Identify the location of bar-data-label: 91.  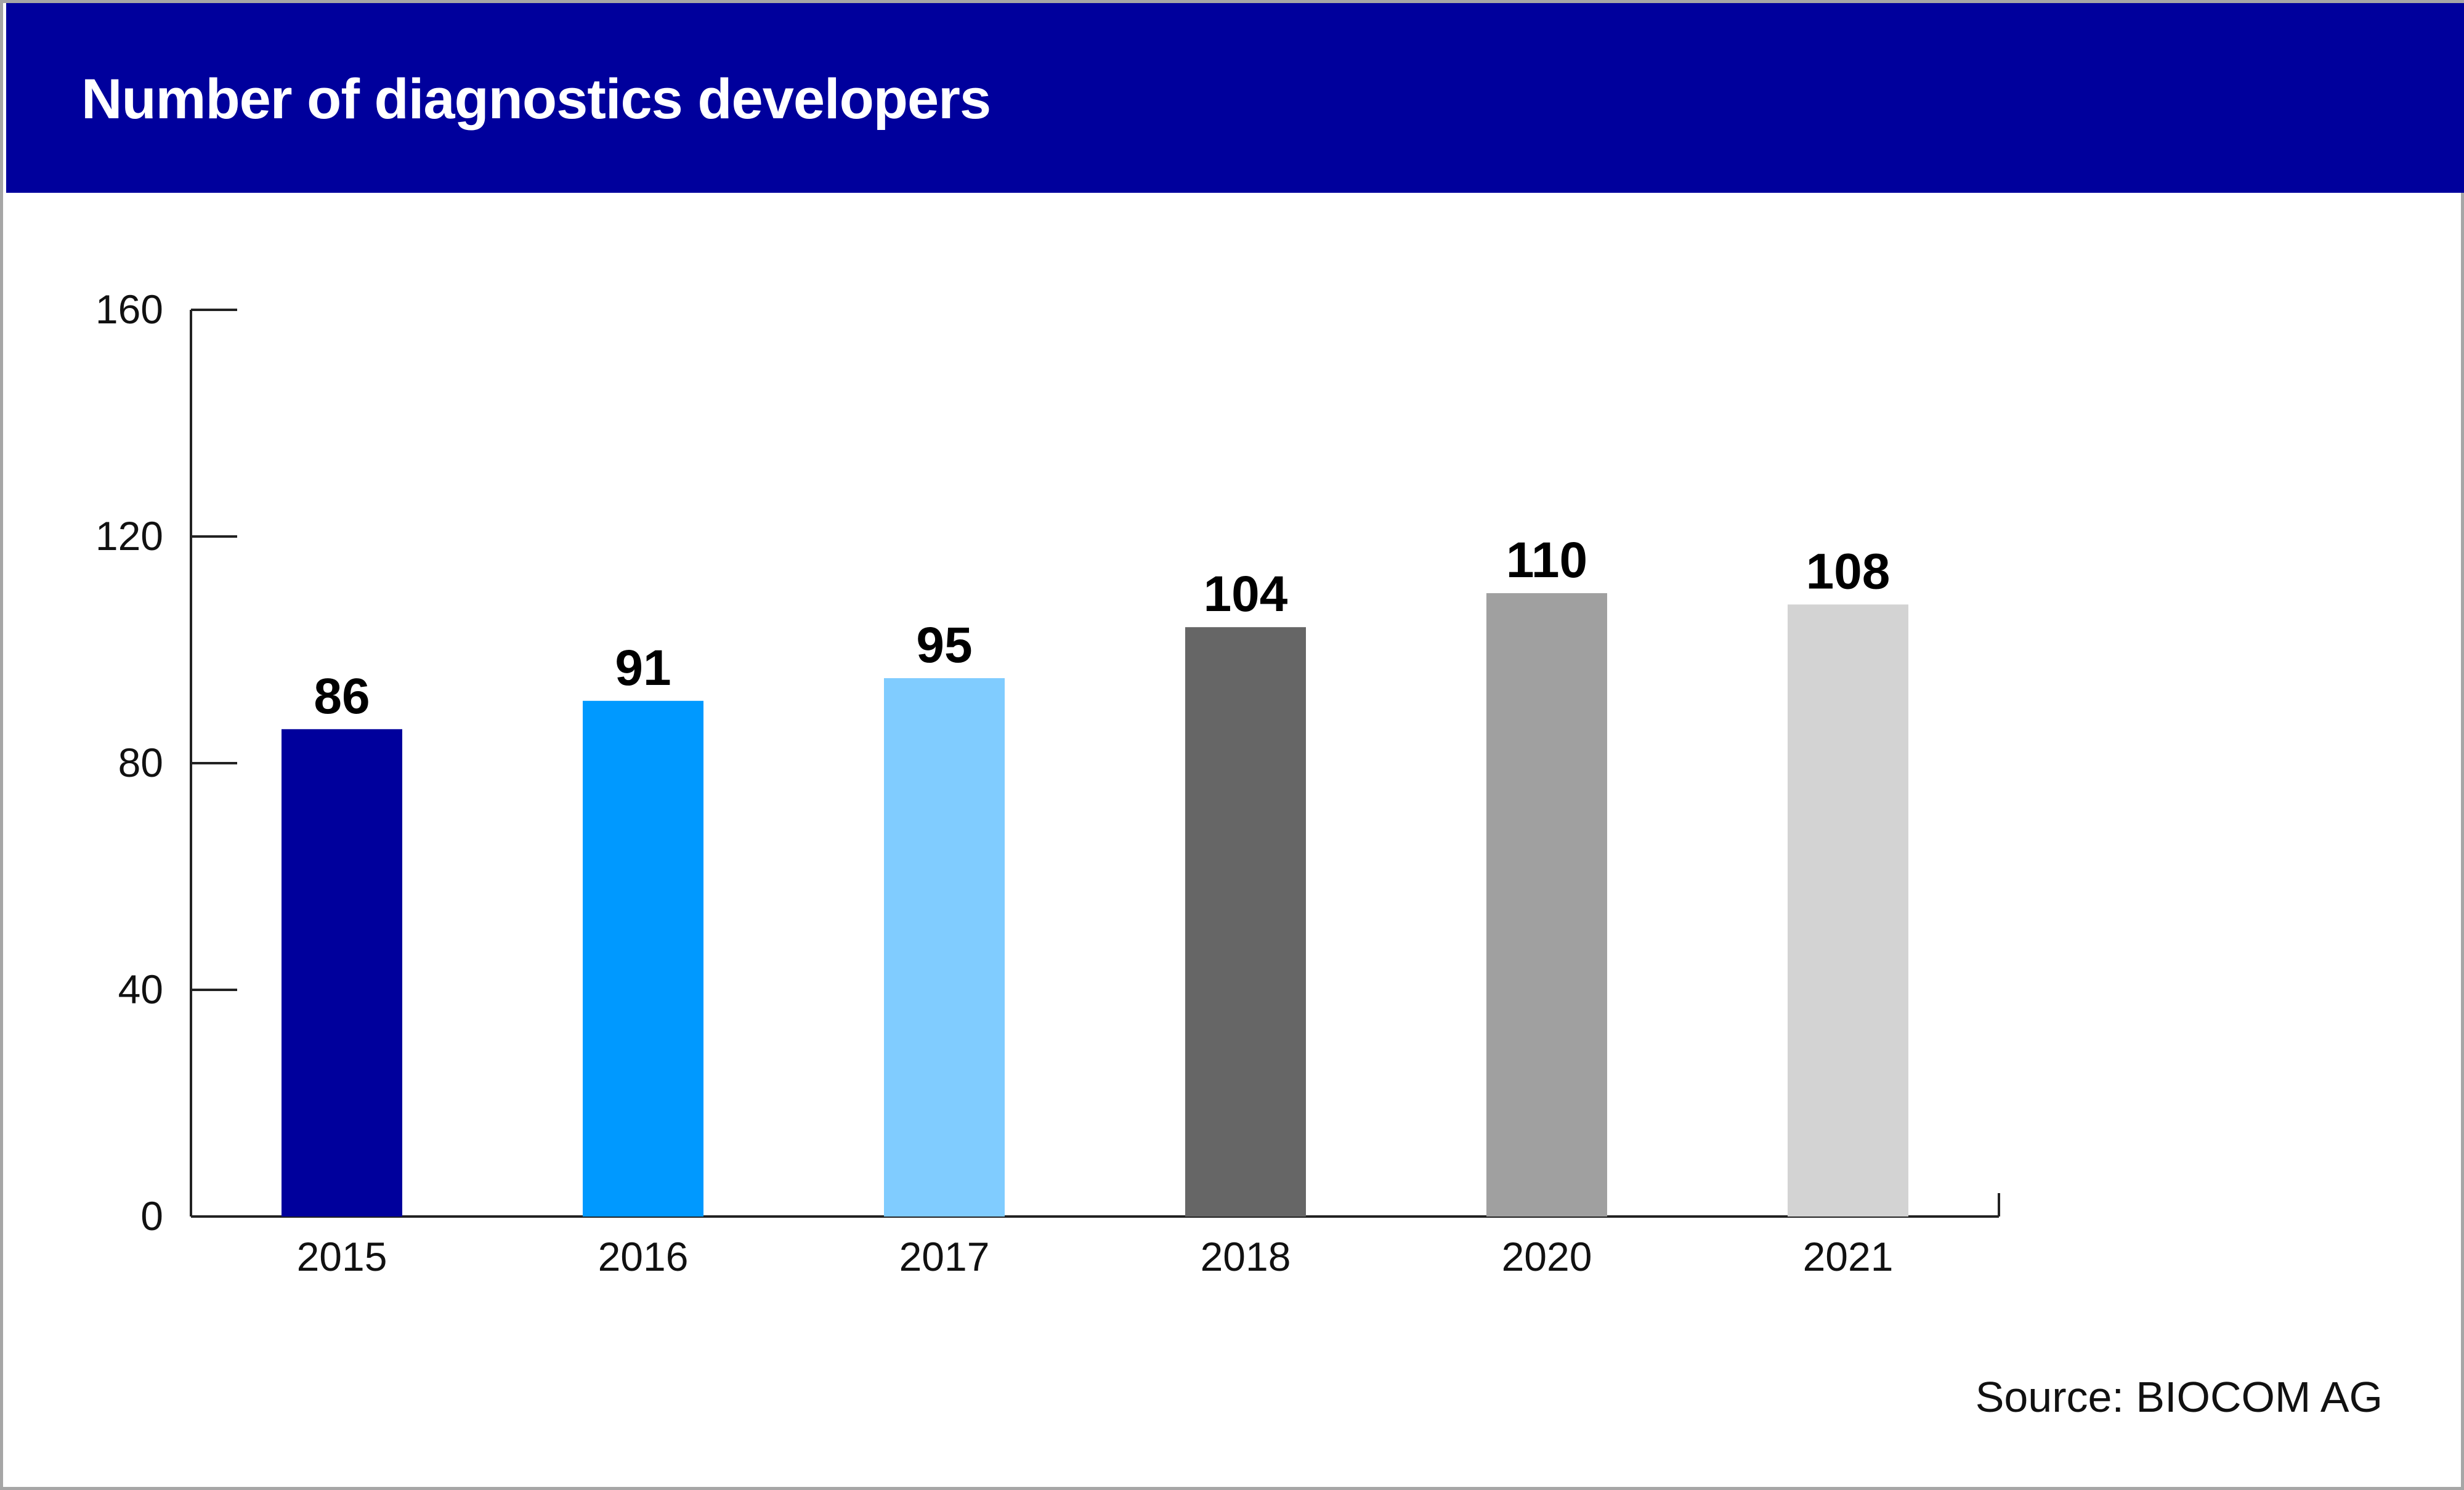
(643, 668).